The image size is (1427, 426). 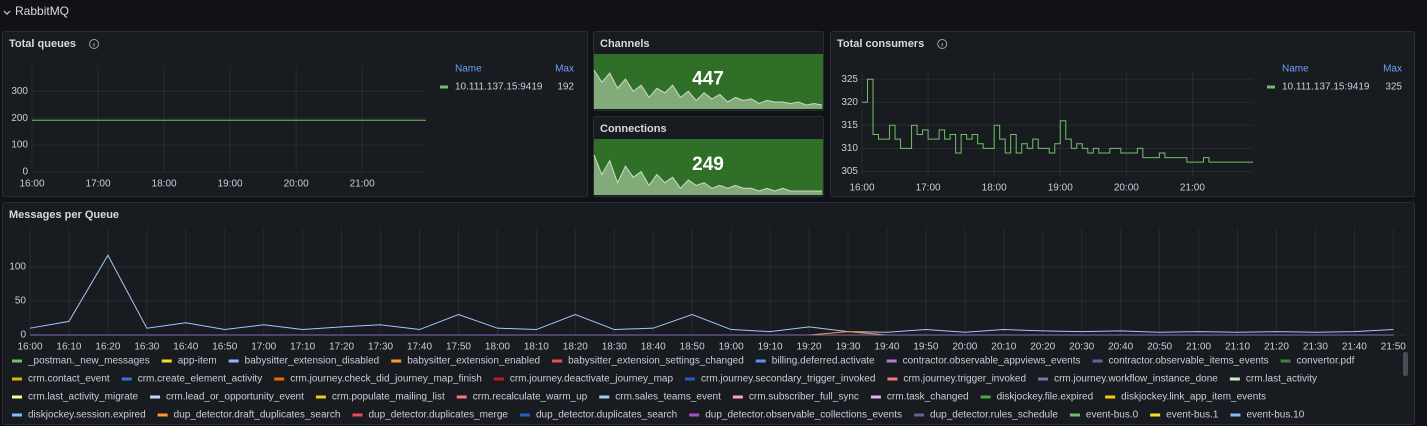 What do you see at coordinates (565, 87) in the screenshot?
I see `legend-max: 192` at bounding box center [565, 87].